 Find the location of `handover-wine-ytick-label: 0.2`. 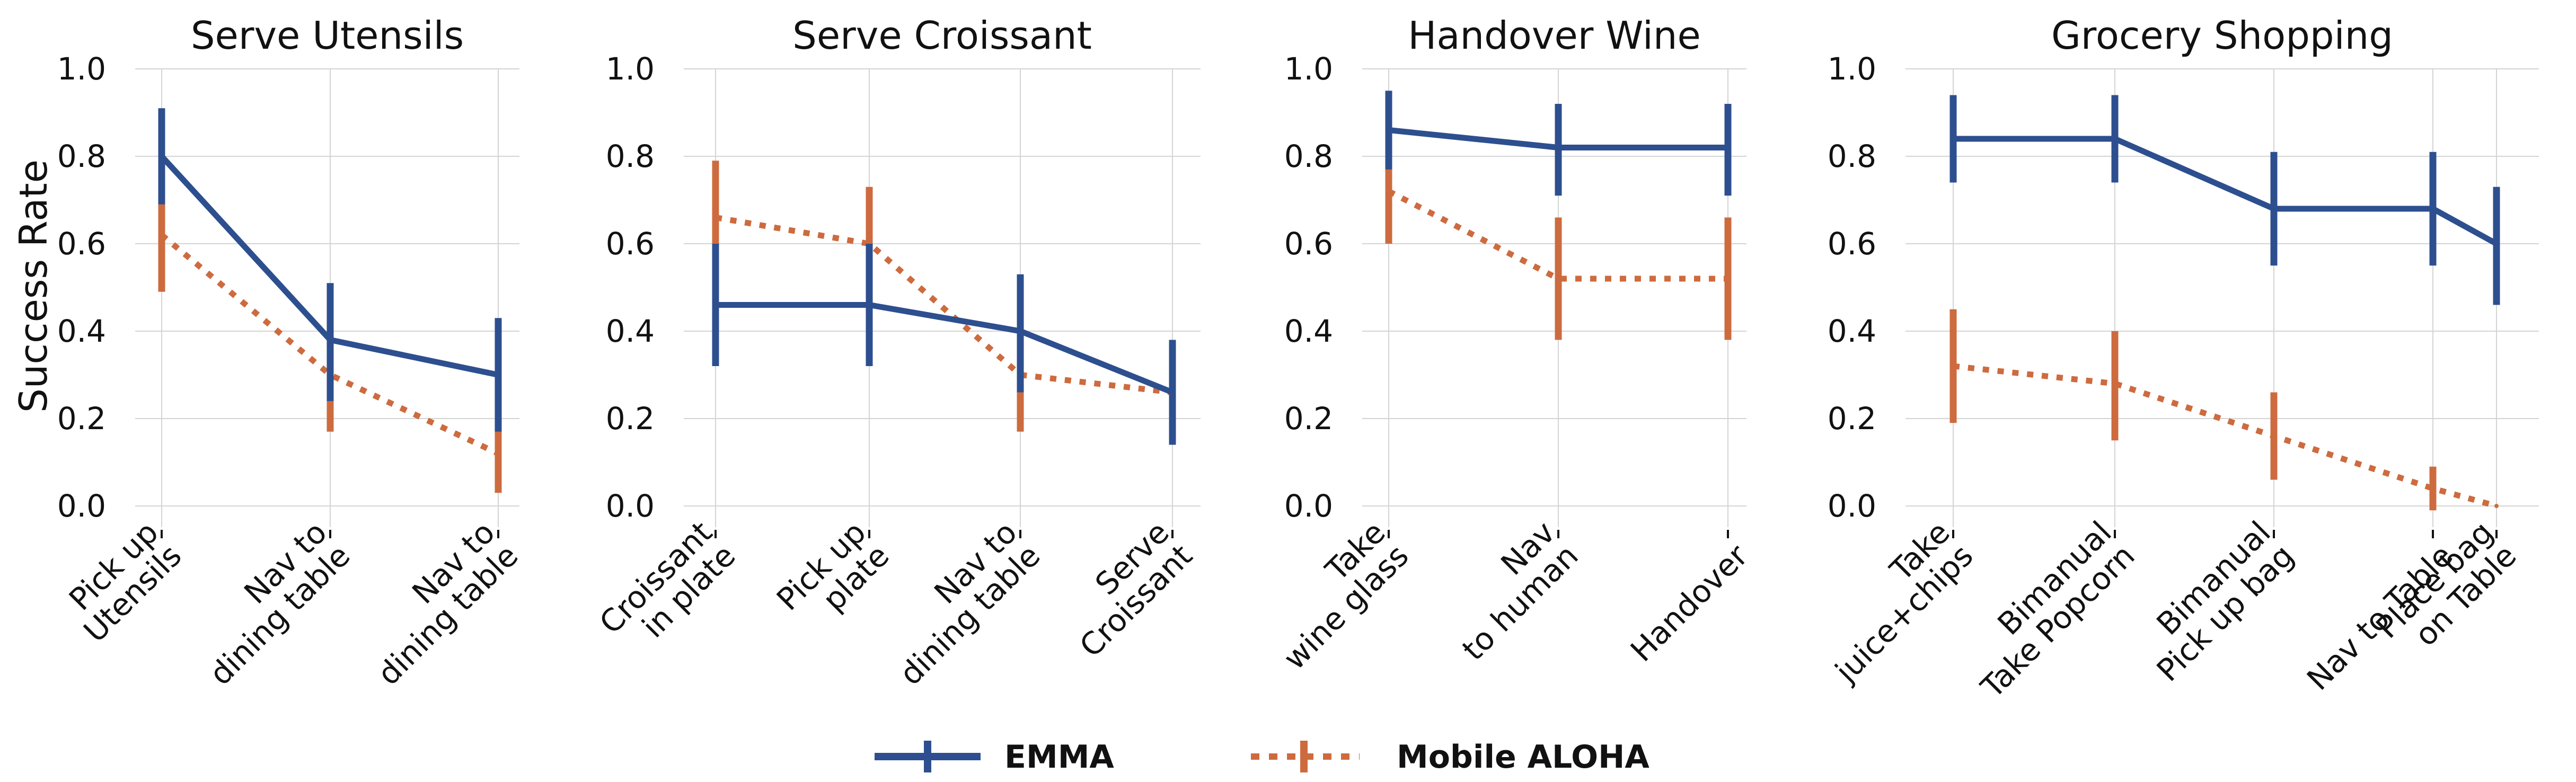

handover-wine-ytick-label: 0.2 is located at coordinates (1308, 419).